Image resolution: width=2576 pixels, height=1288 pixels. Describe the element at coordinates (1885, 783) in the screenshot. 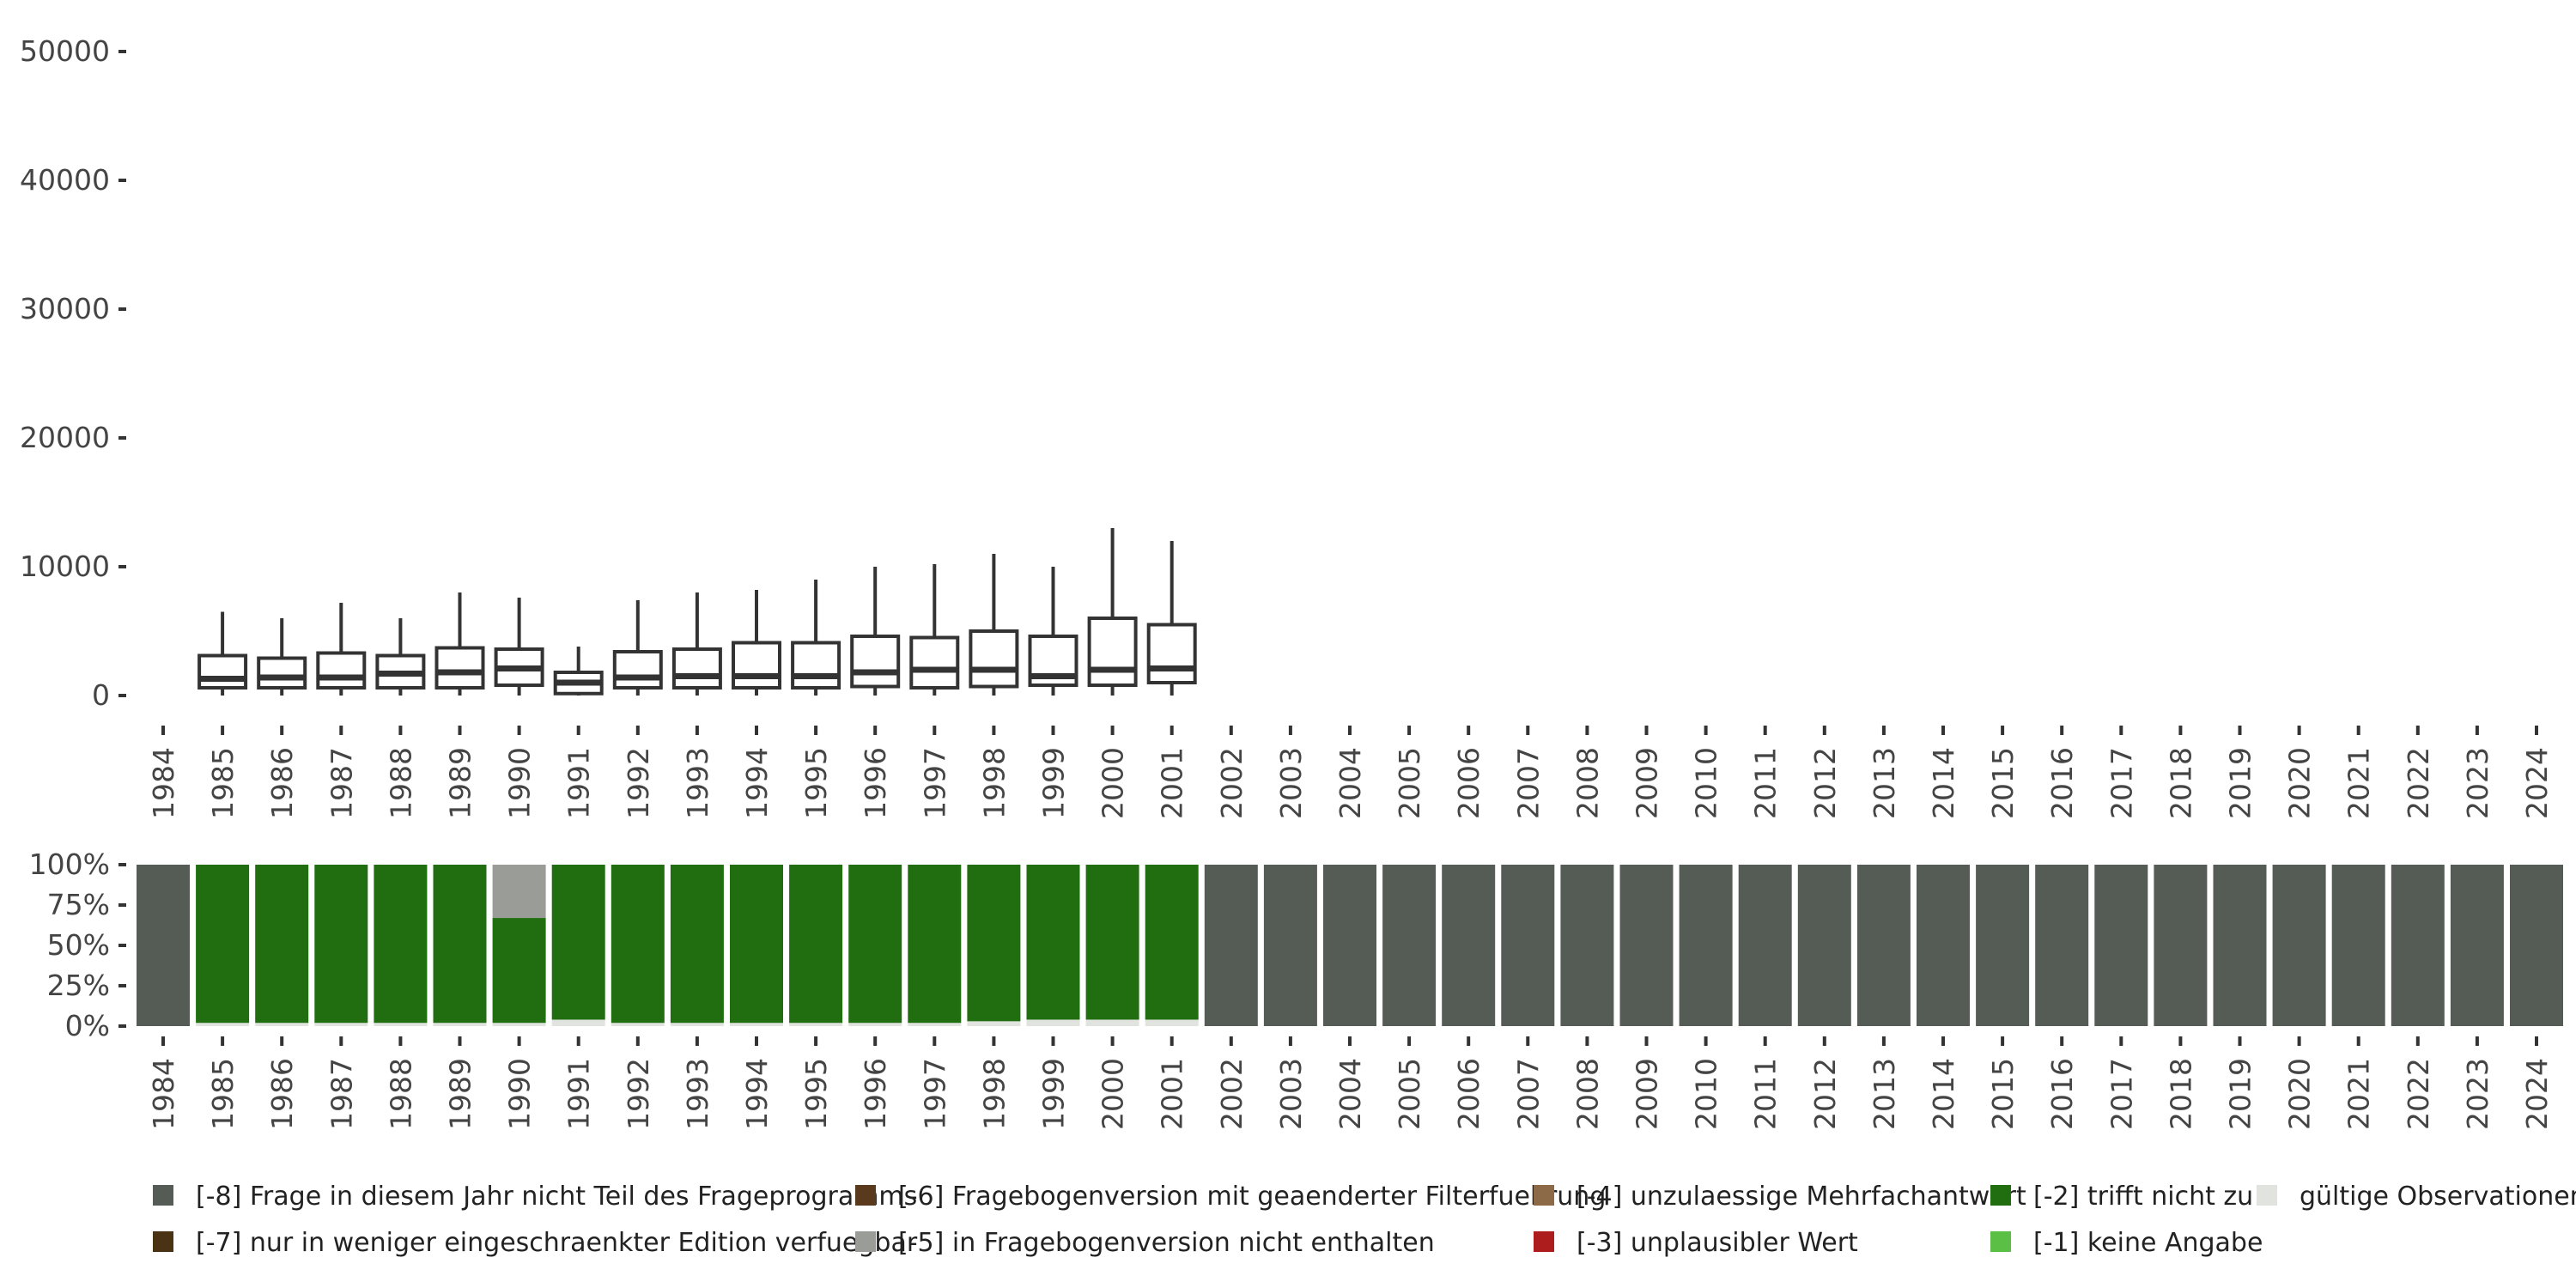

I see `x-tick-label: 2013` at that location.